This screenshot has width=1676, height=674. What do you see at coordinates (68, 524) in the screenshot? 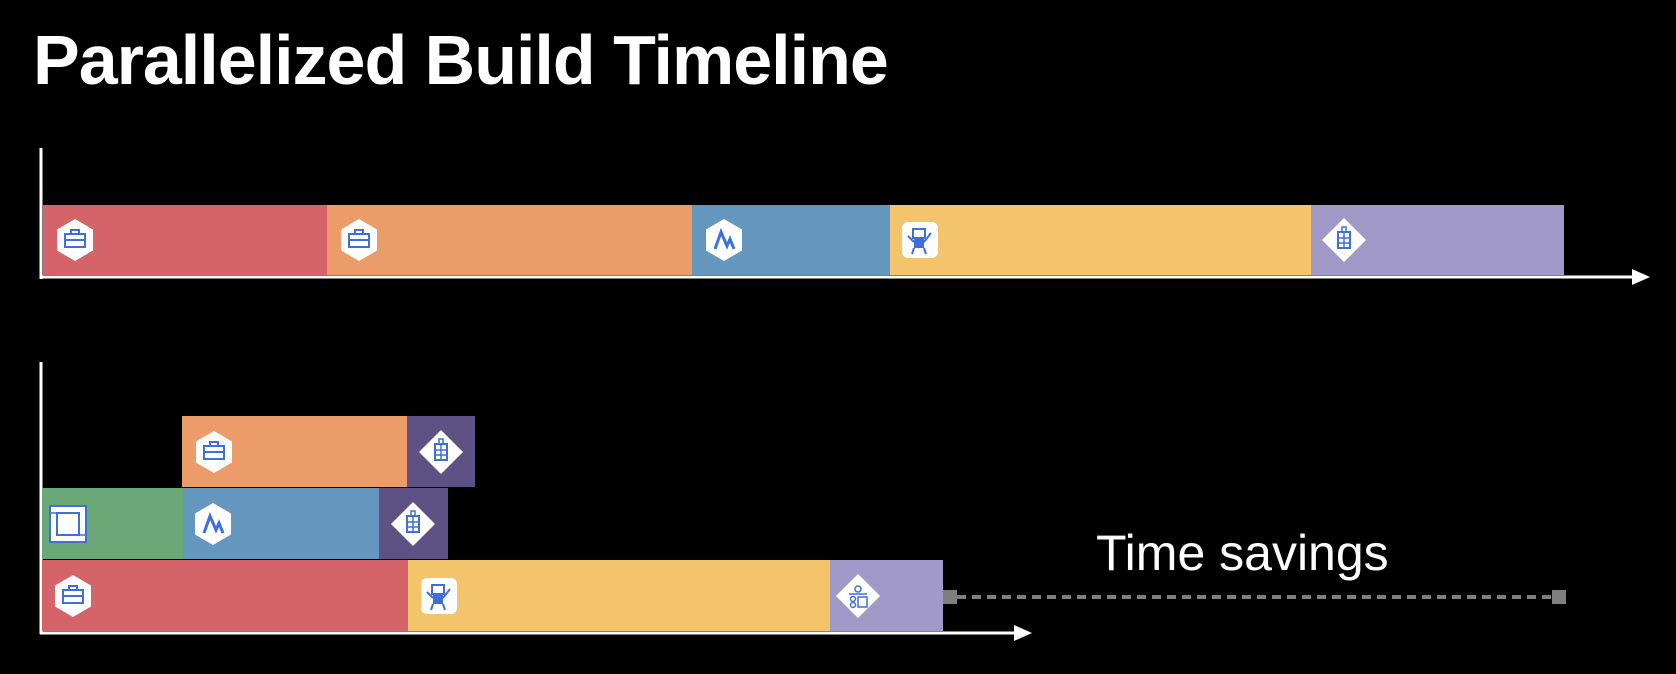
I see `framework-icon` at bounding box center [68, 524].